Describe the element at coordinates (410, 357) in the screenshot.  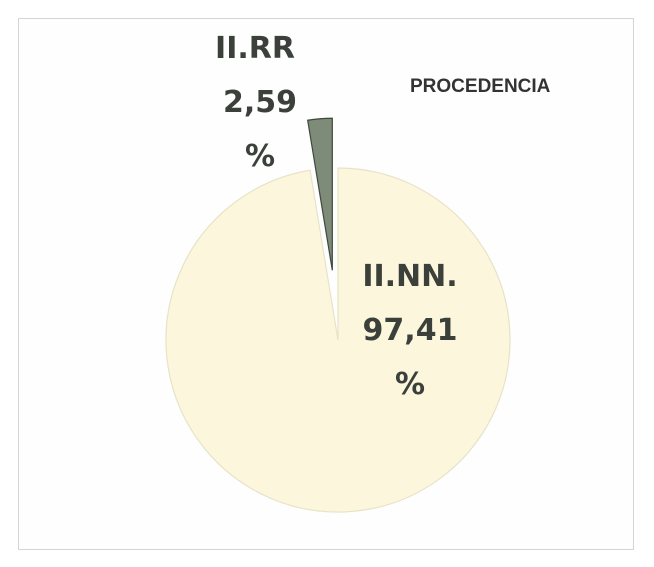
I see `slice-value-label: 97,41 %` at that location.